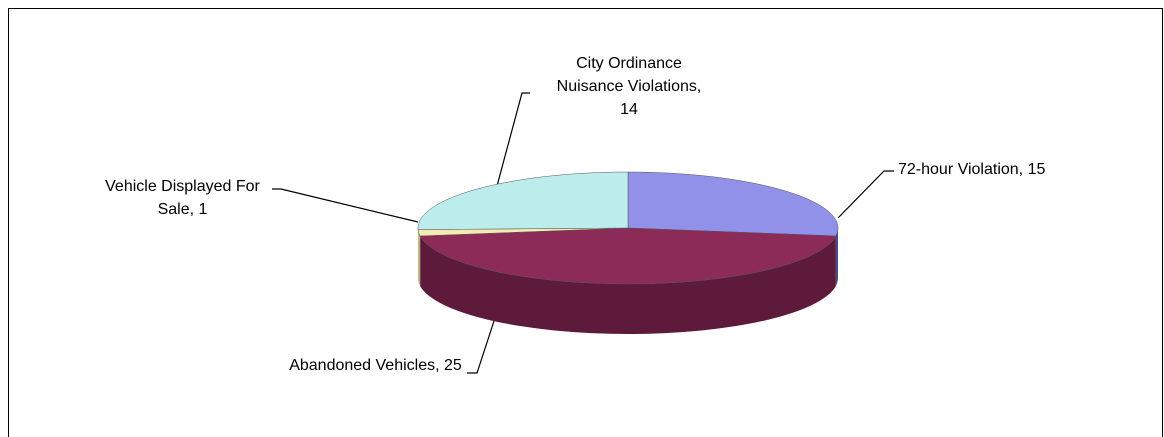 This screenshot has height=437, width=1164. What do you see at coordinates (629, 86) in the screenshot?
I see `data-label: City Ordinance Nuisance Violations, 14` at bounding box center [629, 86].